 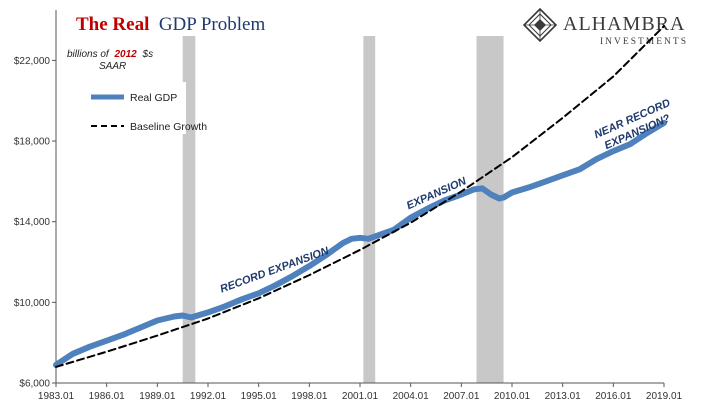 What do you see at coordinates (259, 396) in the screenshot?
I see `x-tick-label-4: 1995.01` at bounding box center [259, 396].